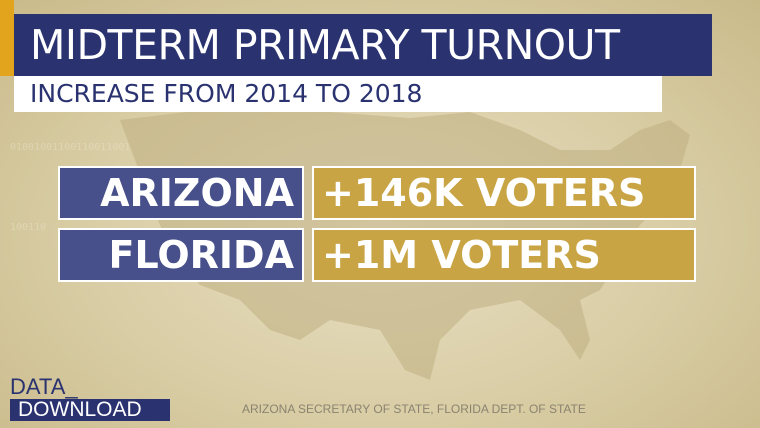 The image size is (760, 428). Describe the element at coordinates (504, 255) in the screenshot. I see `turnout-value: +1M VOTERS` at that location.